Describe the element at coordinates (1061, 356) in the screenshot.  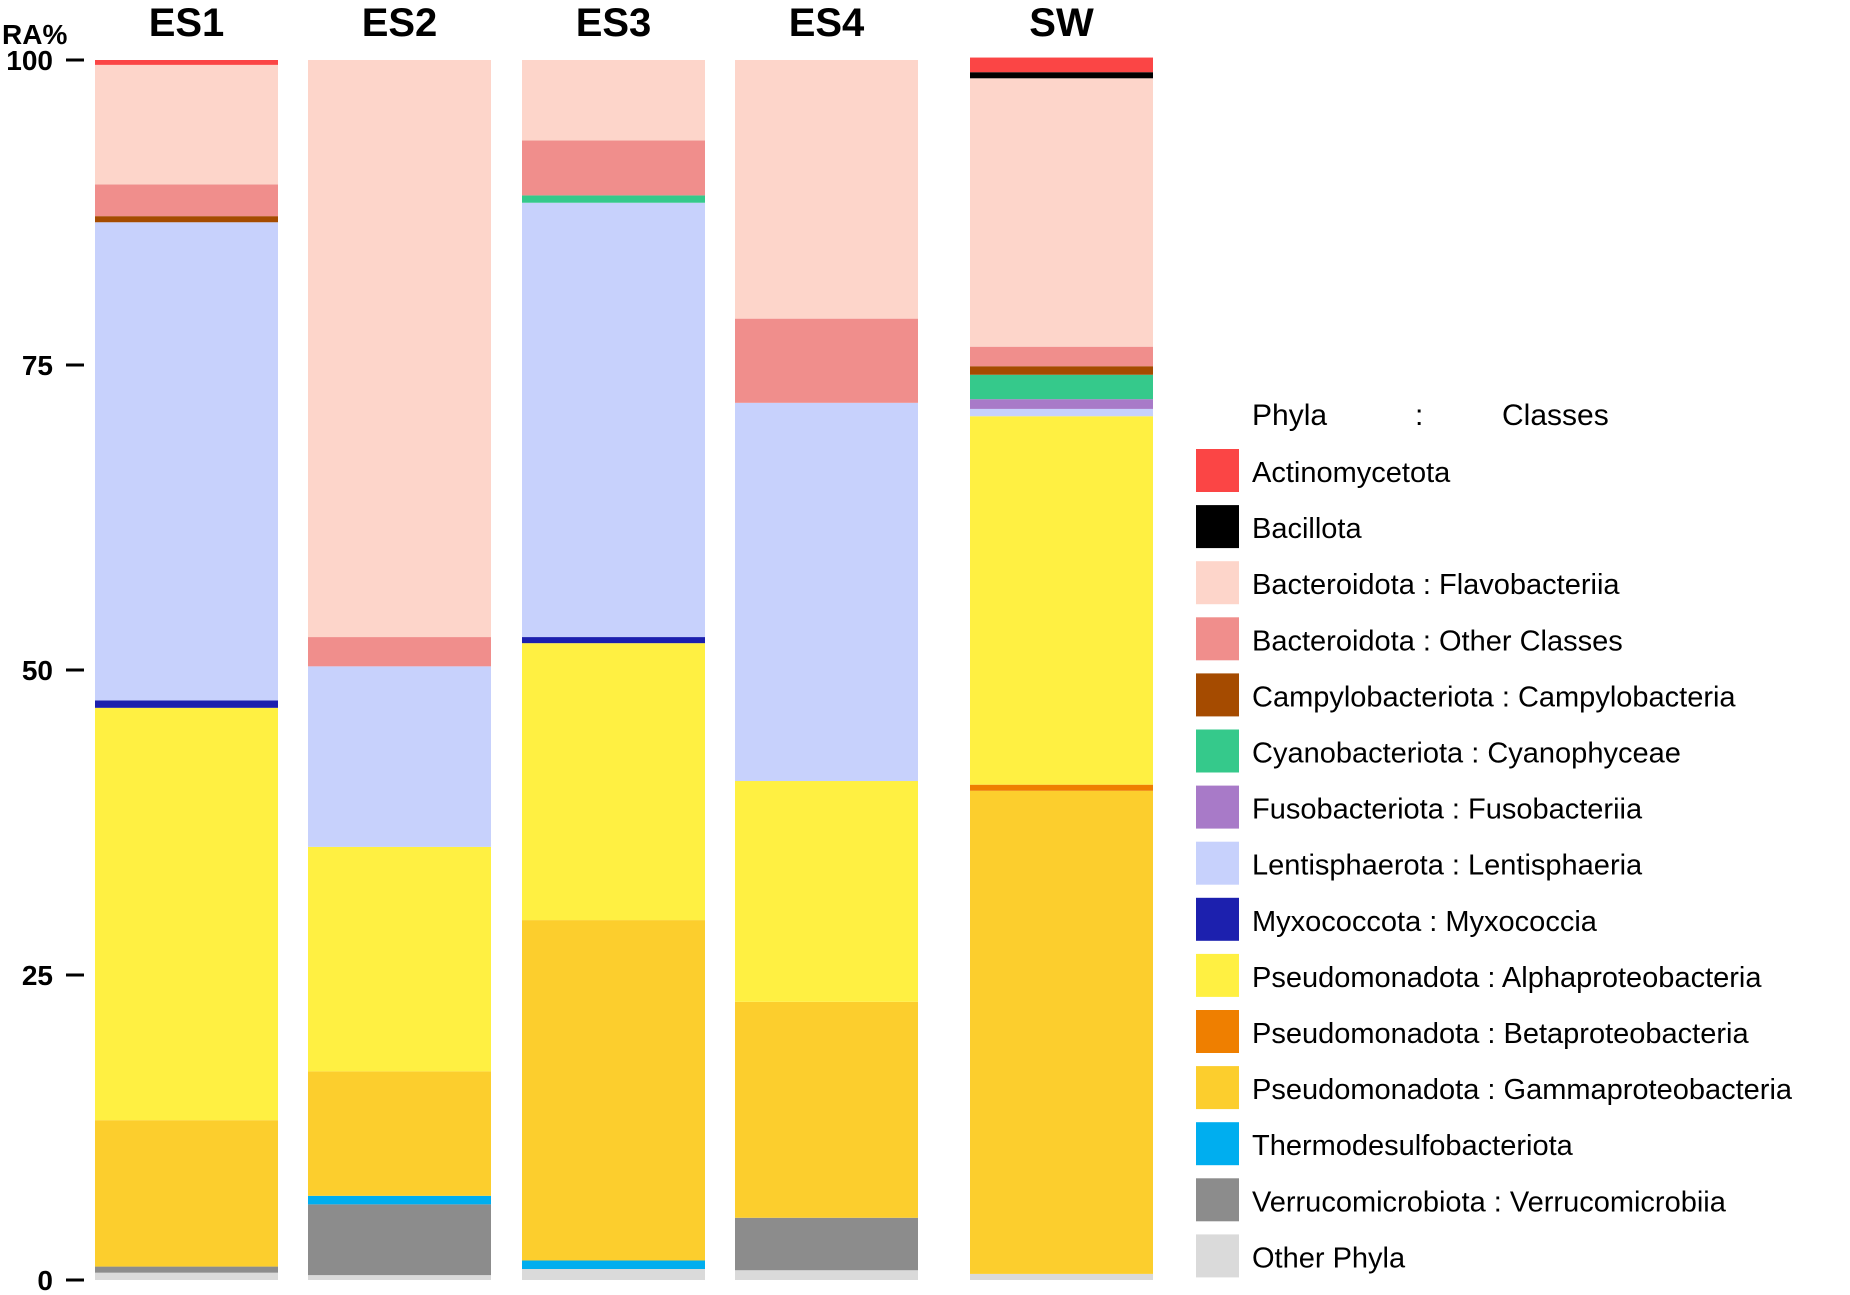
I see `segment-sw-bact_other` at that location.